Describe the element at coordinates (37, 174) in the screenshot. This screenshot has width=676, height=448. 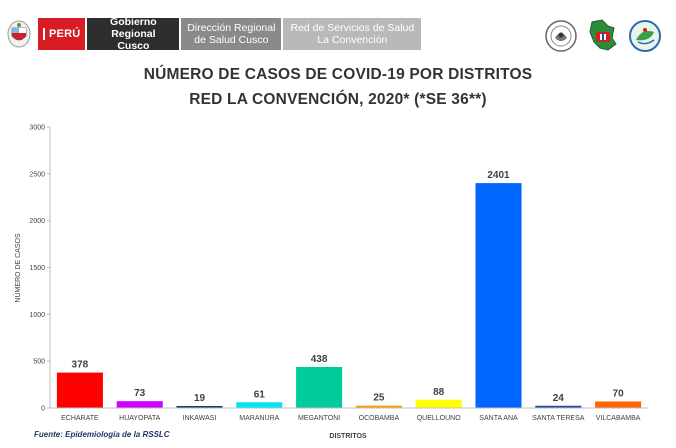
I see `y-tick-label: 2500` at that location.